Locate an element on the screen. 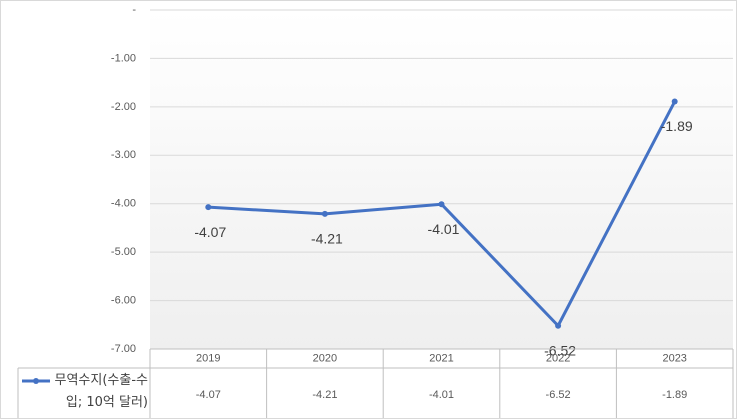 This screenshot has height=419, width=737. legend-label: 무역수지(수출-수입; 10억 달러) is located at coordinates (101, 391).